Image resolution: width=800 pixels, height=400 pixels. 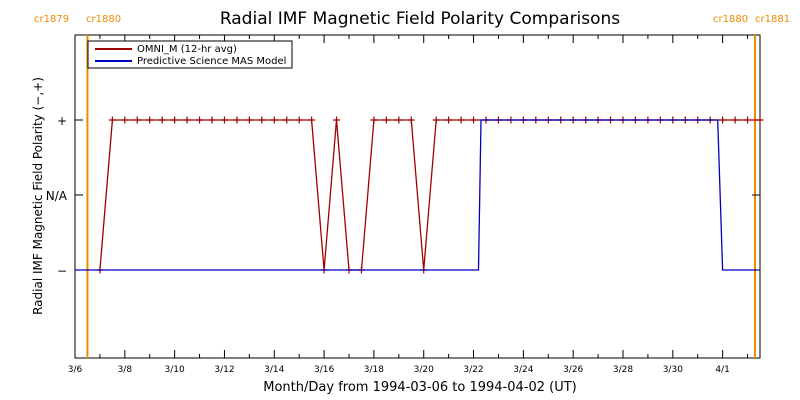 What do you see at coordinates (751, 19) in the screenshot?
I see `carrington-labels-right: cr1880 cr1881` at bounding box center [751, 19].